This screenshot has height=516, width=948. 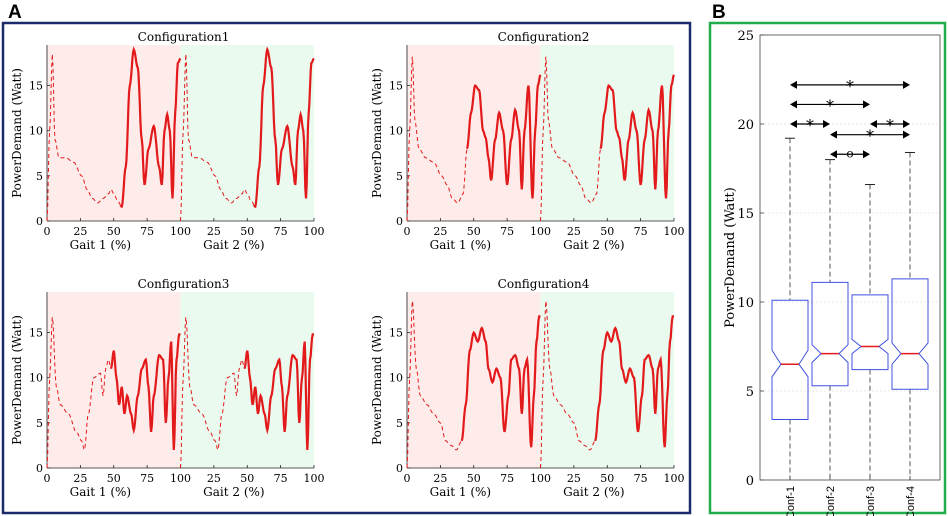 I want to click on significance-label: o, so click(x=849, y=153).